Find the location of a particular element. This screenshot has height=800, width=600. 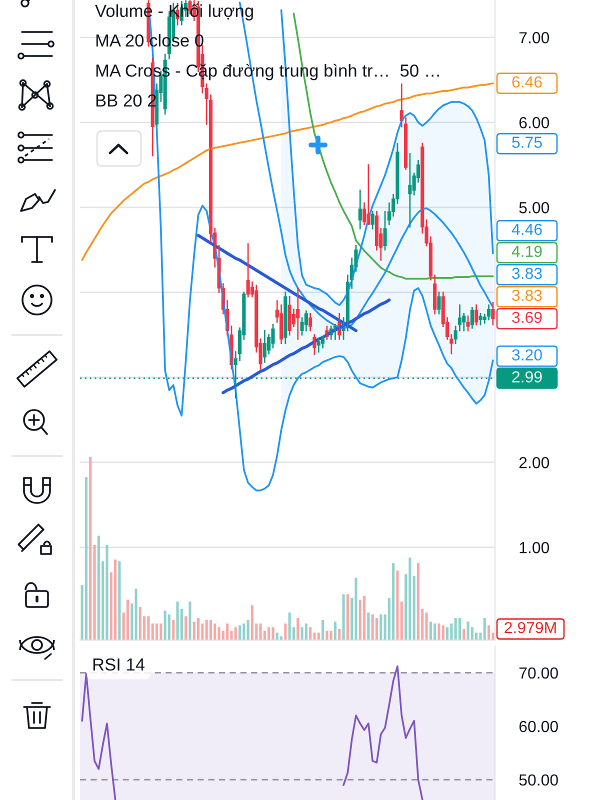

candlestick is located at coordinates (468, 323).